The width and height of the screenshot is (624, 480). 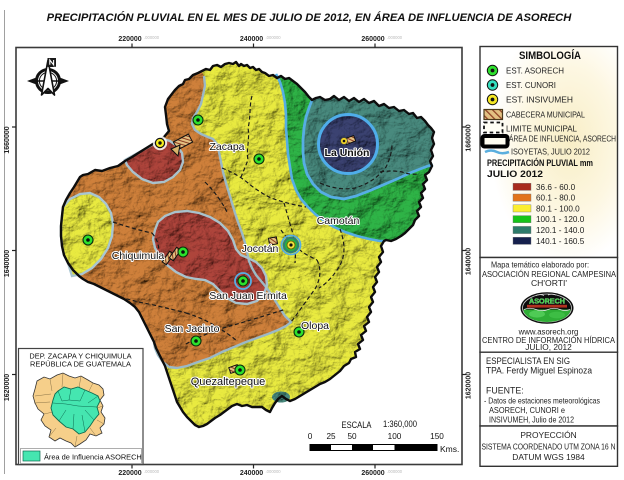 I want to click on svg-text: 50, so click(x=352, y=436).